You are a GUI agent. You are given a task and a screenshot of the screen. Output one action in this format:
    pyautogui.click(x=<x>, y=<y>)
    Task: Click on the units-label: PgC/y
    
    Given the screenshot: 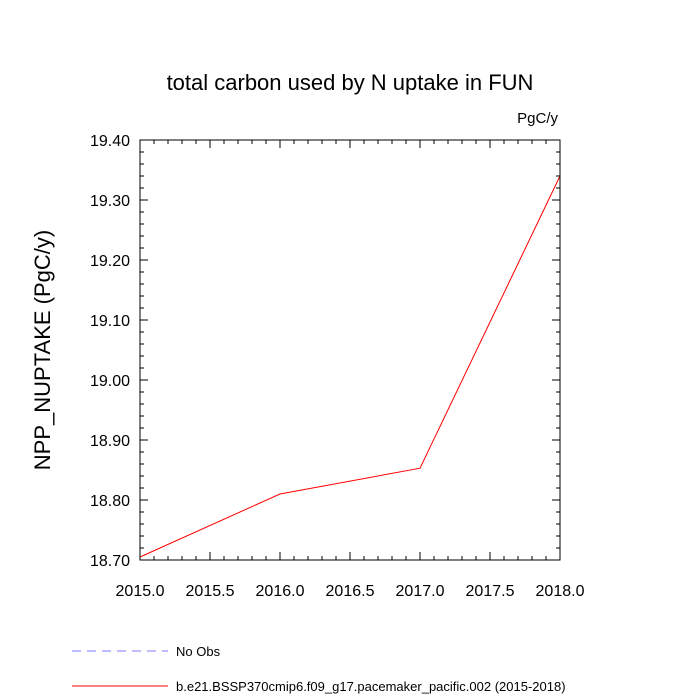 What is the action you would take?
    pyautogui.click(x=537, y=118)
    